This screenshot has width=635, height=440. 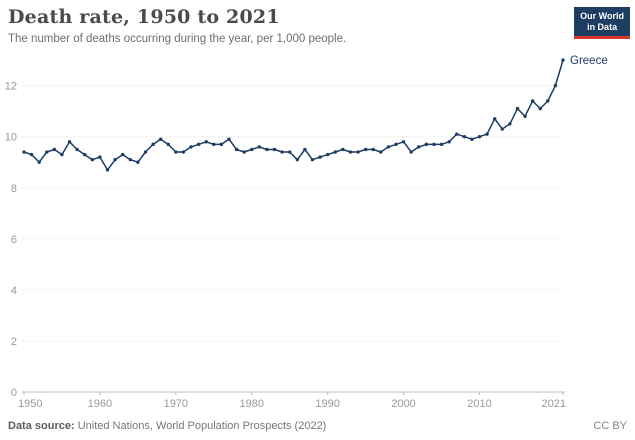 What do you see at coordinates (41, 426) in the screenshot?
I see `data-source-label: Data source:` at bounding box center [41, 426].